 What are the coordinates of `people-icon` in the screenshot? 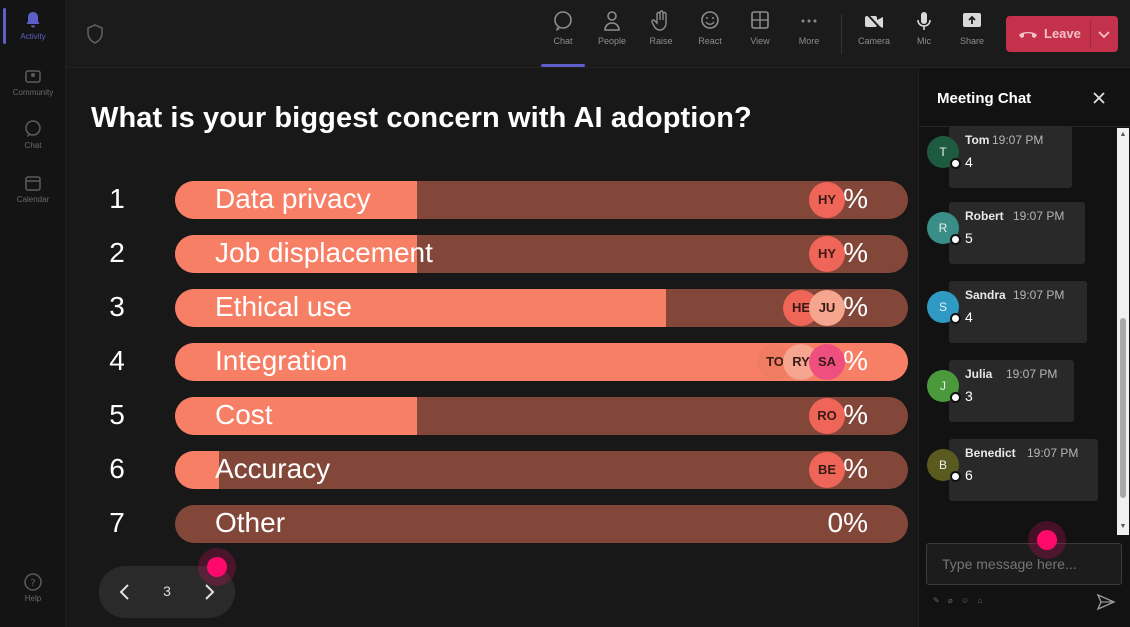 It's located at (612, 21).